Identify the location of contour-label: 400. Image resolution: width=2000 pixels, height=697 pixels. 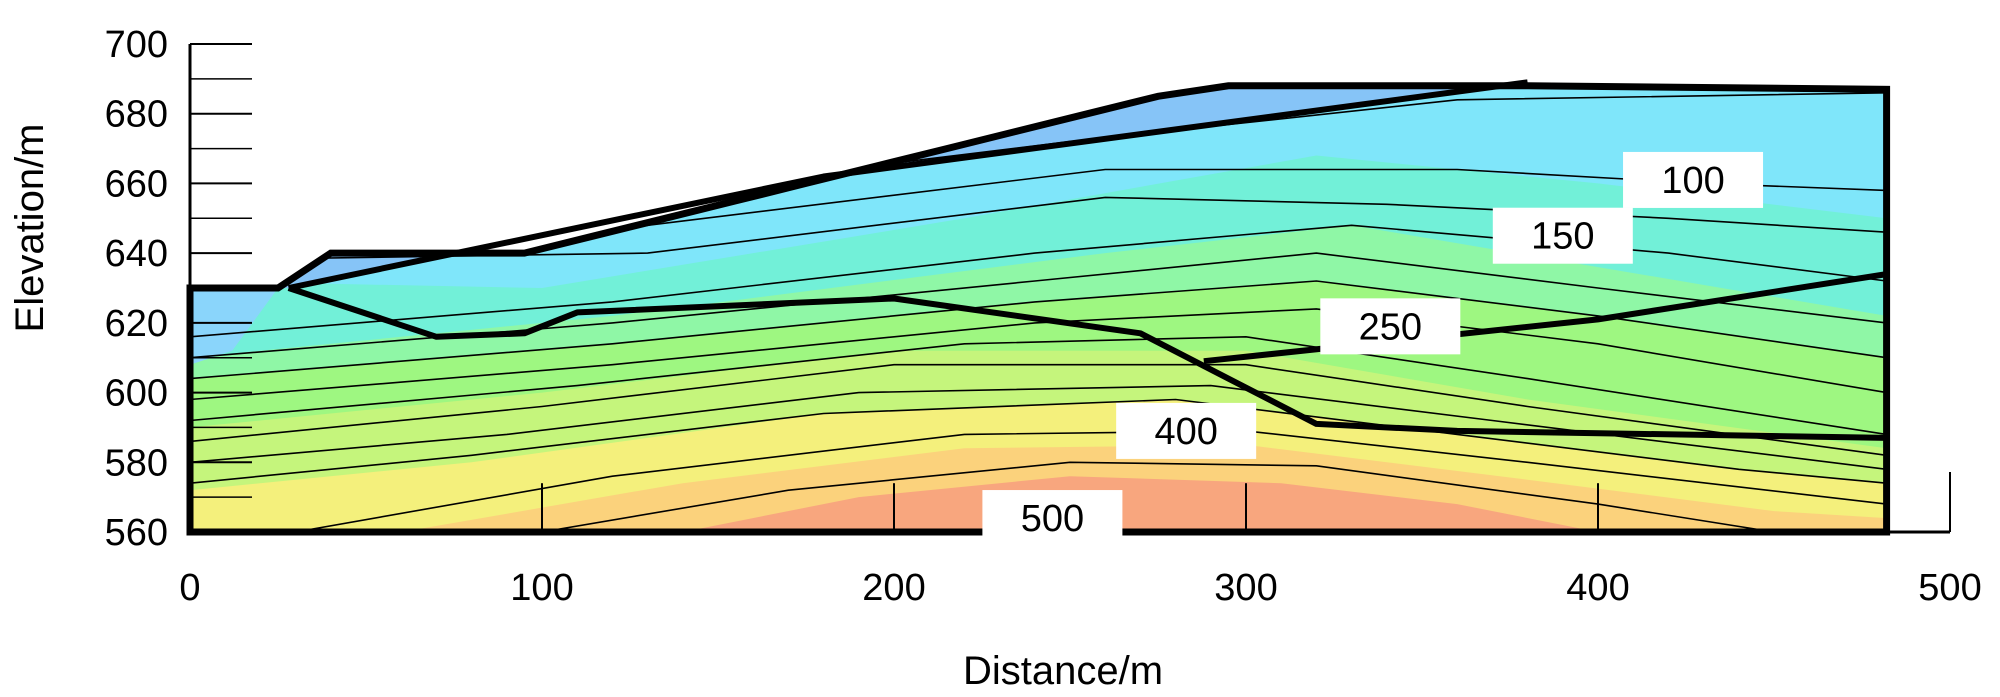
(1185, 432).